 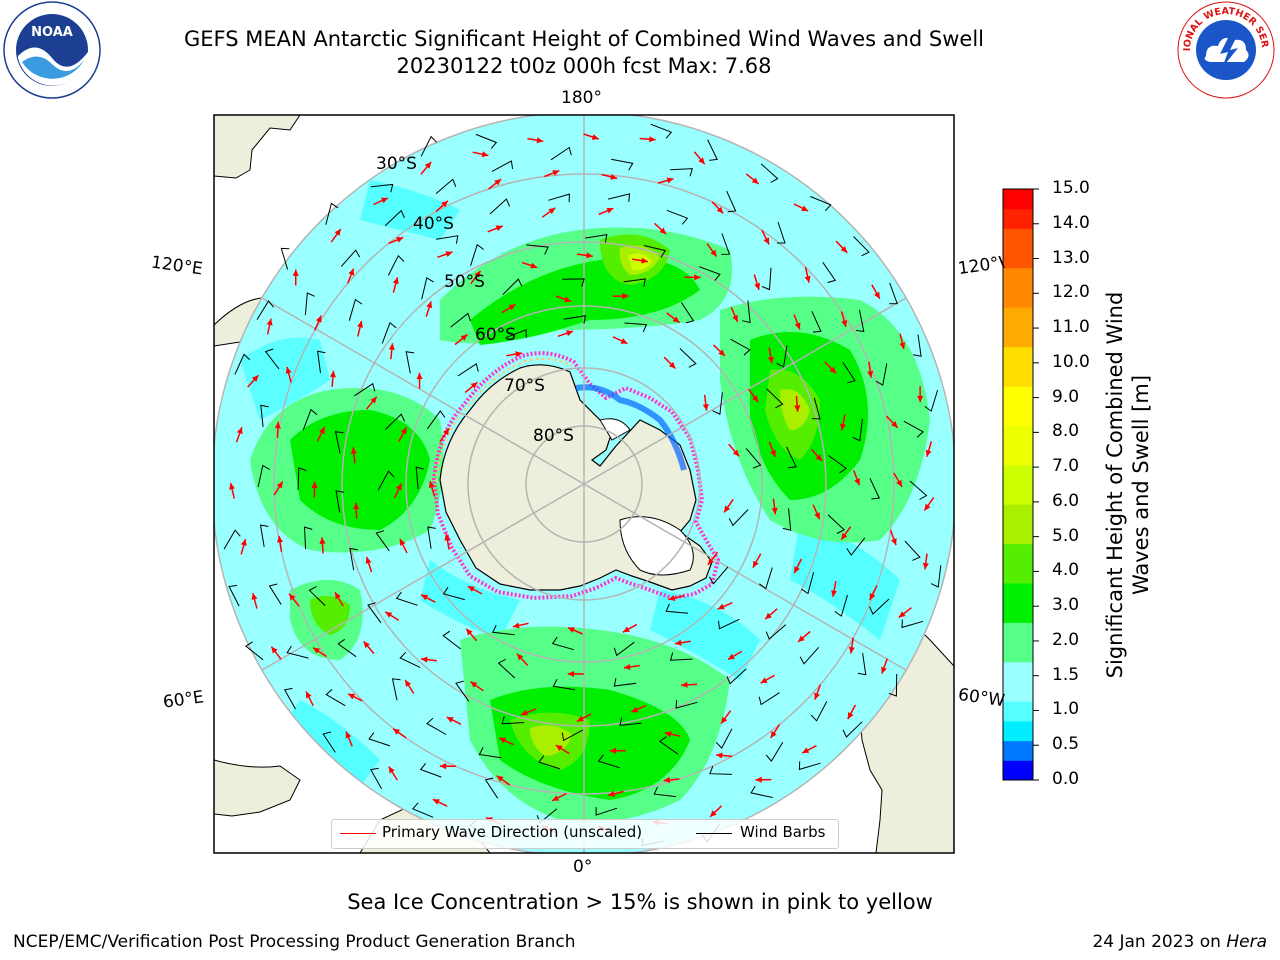 What do you see at coordinates (583, 867) in the screenshot?
I see `lon-label-0: 0°` at bounding box center [583, 867].